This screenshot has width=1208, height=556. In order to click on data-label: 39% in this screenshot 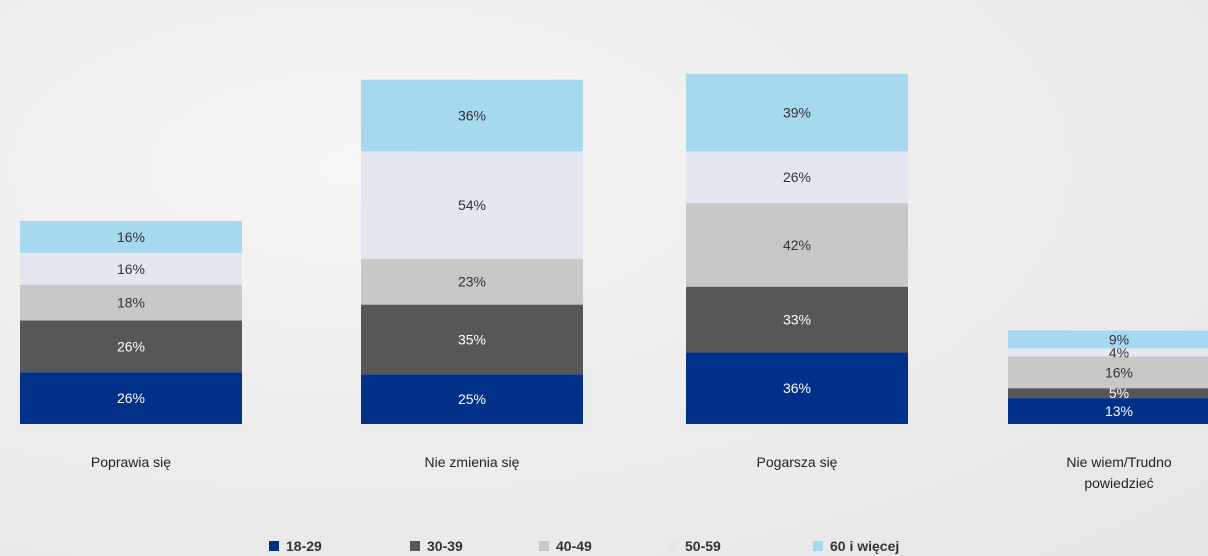, I will do `click(797, 113)`.